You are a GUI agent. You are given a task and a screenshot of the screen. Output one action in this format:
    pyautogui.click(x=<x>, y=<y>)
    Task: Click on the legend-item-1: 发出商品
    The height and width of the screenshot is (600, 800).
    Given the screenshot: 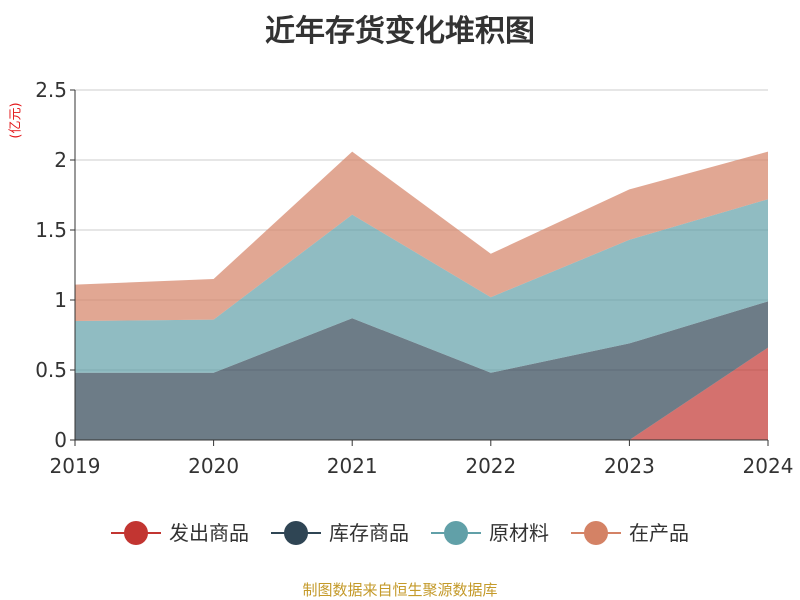 What is the action you would take?
    pyautogui.click(x=180, y=533)
    